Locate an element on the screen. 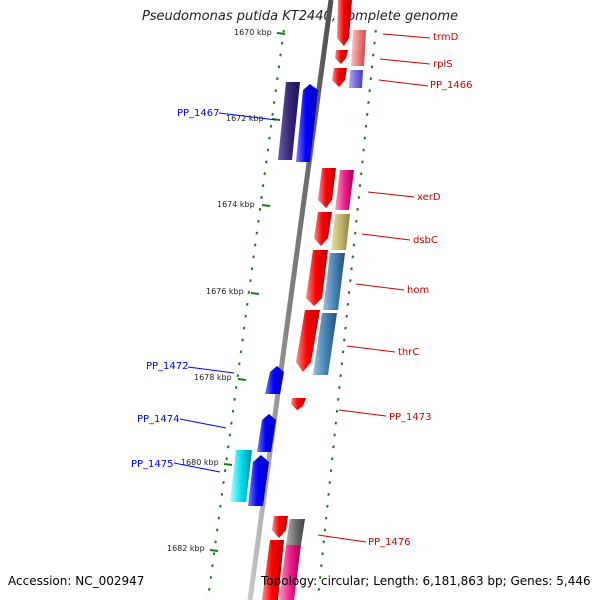 The image size is (600, 600). gene-label: PP_1475 is located at coordinates (152, 464).